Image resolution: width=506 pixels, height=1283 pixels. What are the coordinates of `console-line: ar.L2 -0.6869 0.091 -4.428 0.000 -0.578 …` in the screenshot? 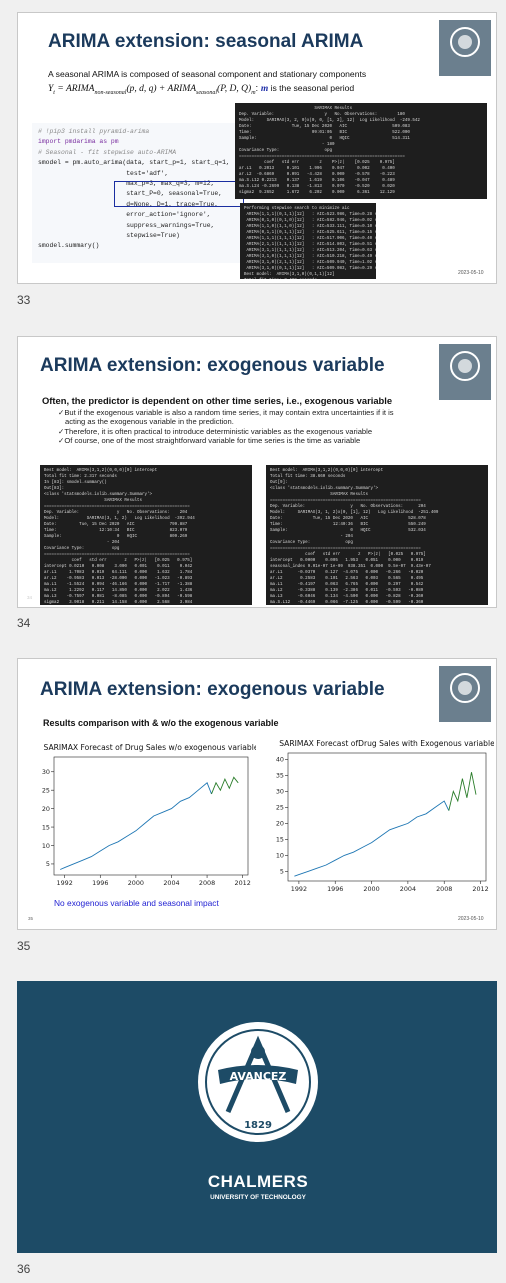 It's located at (317, 175).